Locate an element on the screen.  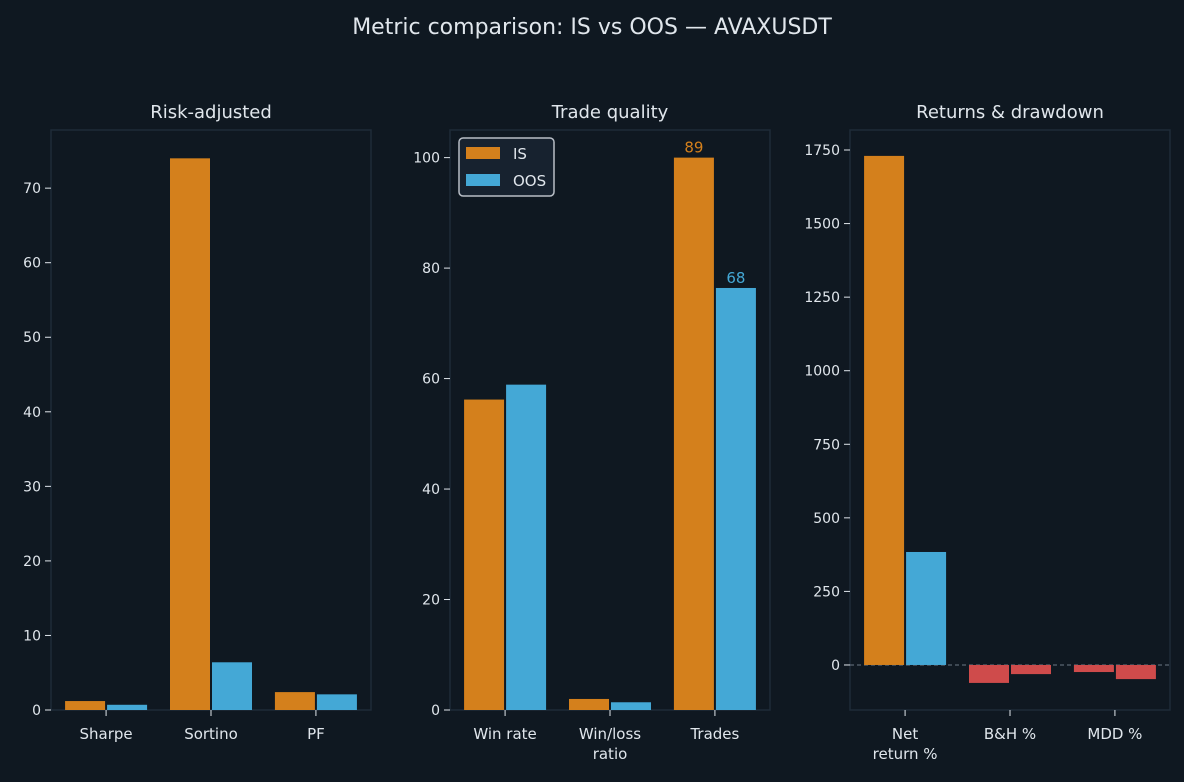
x-tick-label: Trades is located at coordinates (714, 734).